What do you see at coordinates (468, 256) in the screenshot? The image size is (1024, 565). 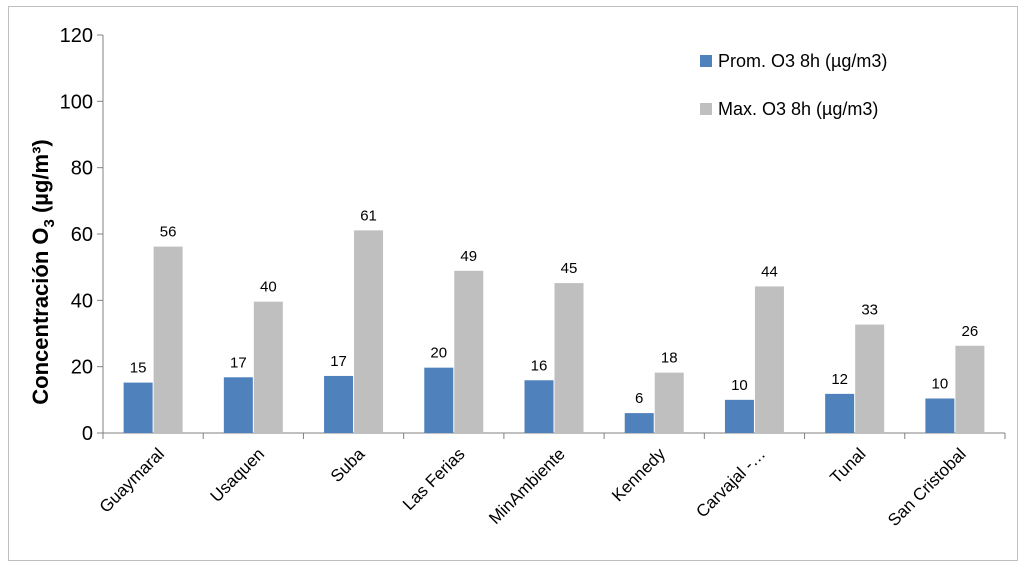 I see `data-label: 49` at bounding box center [468, 256].